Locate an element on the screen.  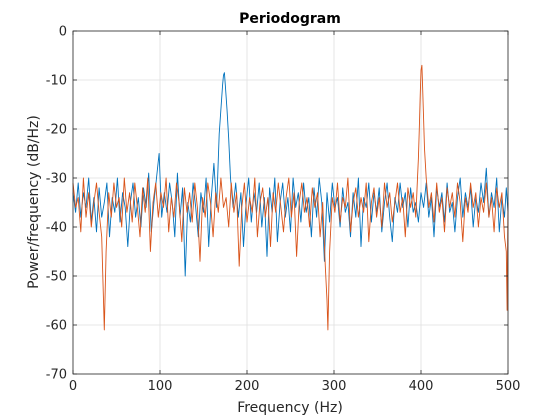
y-tick-label: 0 is located at coordinates (63, 32).